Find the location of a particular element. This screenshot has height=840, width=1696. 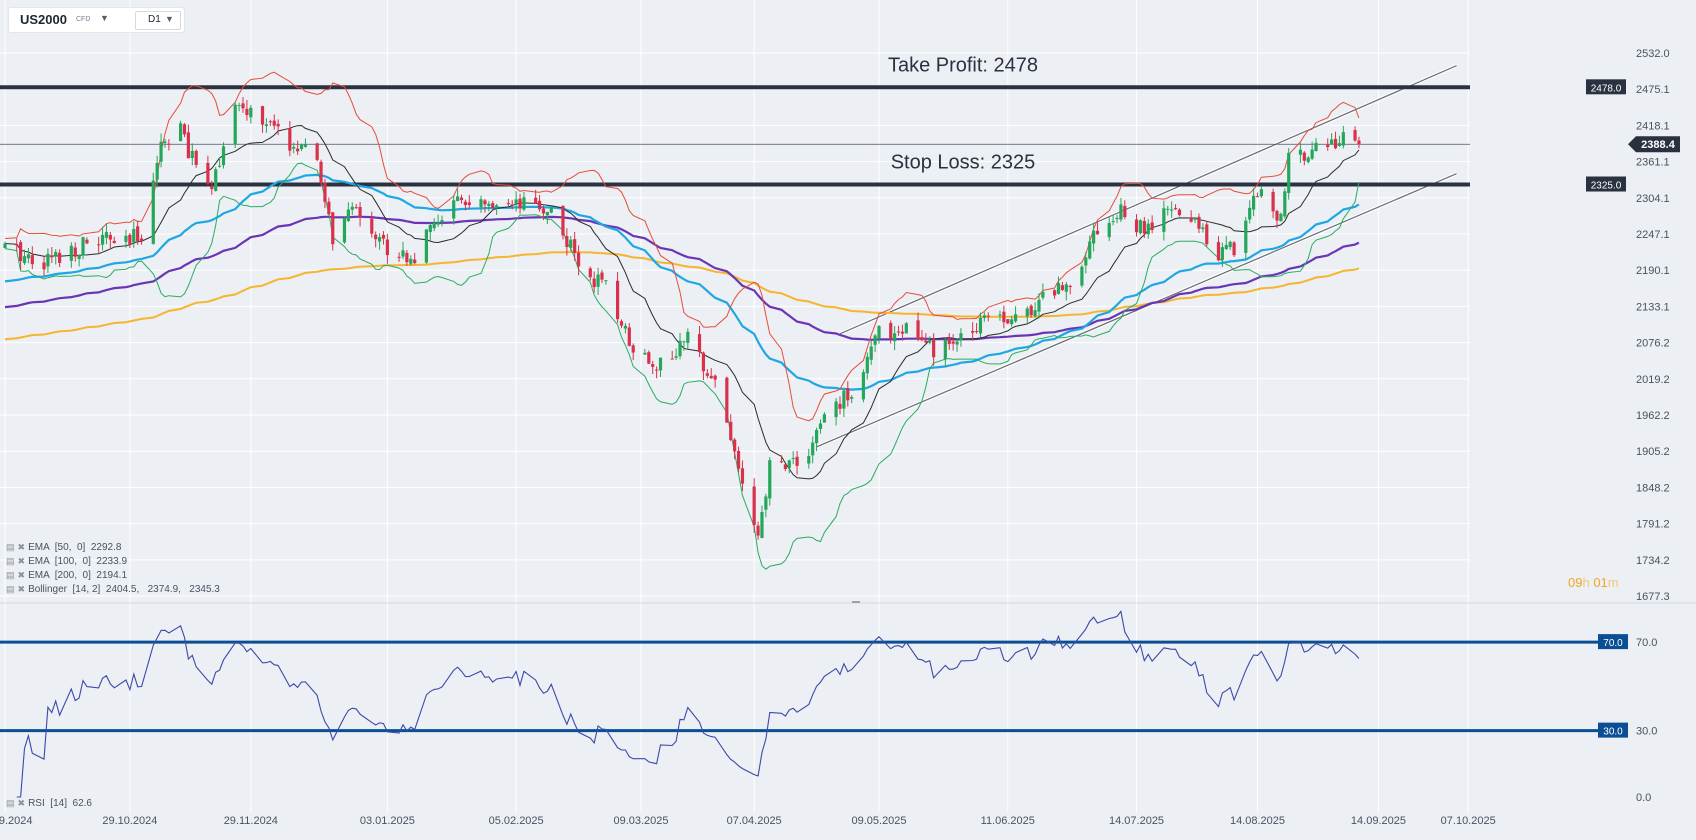

rsi-level-0-tag-box is located at coordinates (1613, 642).